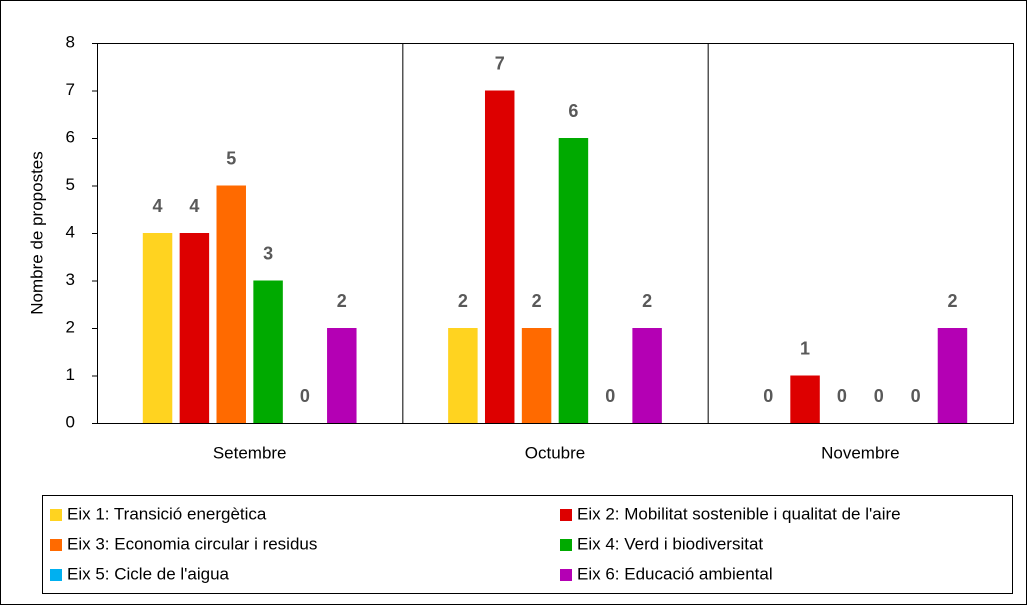 This screenshot has width=1028, height=606. I want to click on y-tick-label: 0, so click(70, 421).